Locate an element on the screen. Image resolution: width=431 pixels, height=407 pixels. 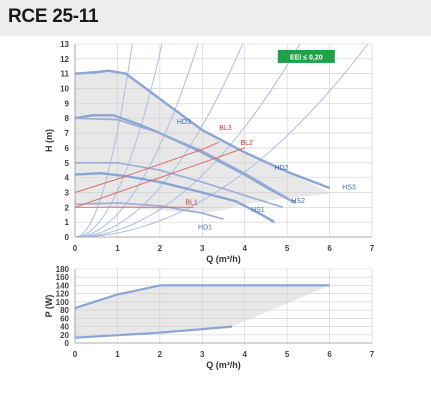
y-tick-label: 4 is located at coordinates (67, 178).